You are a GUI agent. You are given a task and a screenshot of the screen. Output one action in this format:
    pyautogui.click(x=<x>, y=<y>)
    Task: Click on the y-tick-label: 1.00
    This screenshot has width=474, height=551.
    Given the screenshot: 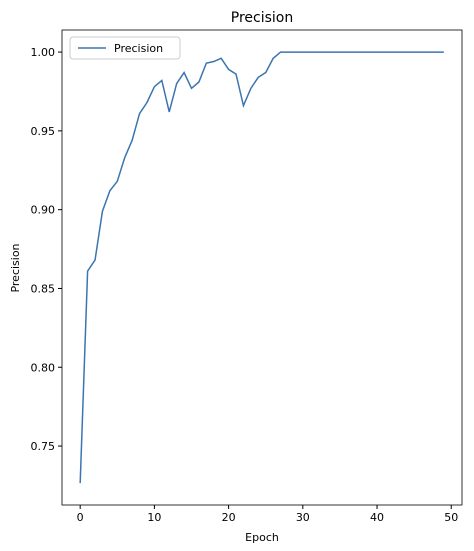 What is the action you would take?
    pyautogui.click(x=43, y=52)
    